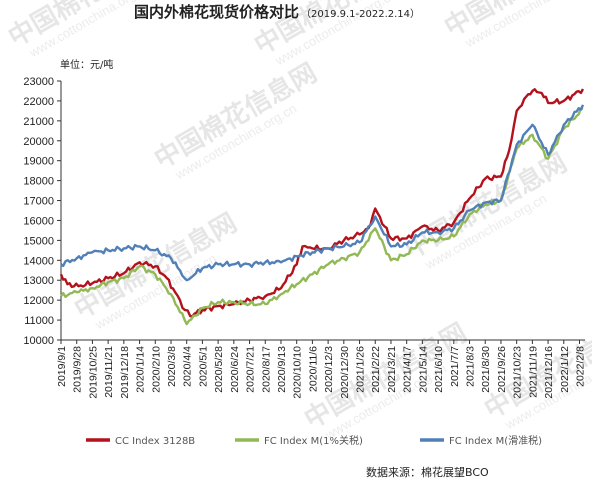 Image resolution: width=592 pixels, height=494 pixels. I want to click on y-tick-label: 23000, so click(38, 82).